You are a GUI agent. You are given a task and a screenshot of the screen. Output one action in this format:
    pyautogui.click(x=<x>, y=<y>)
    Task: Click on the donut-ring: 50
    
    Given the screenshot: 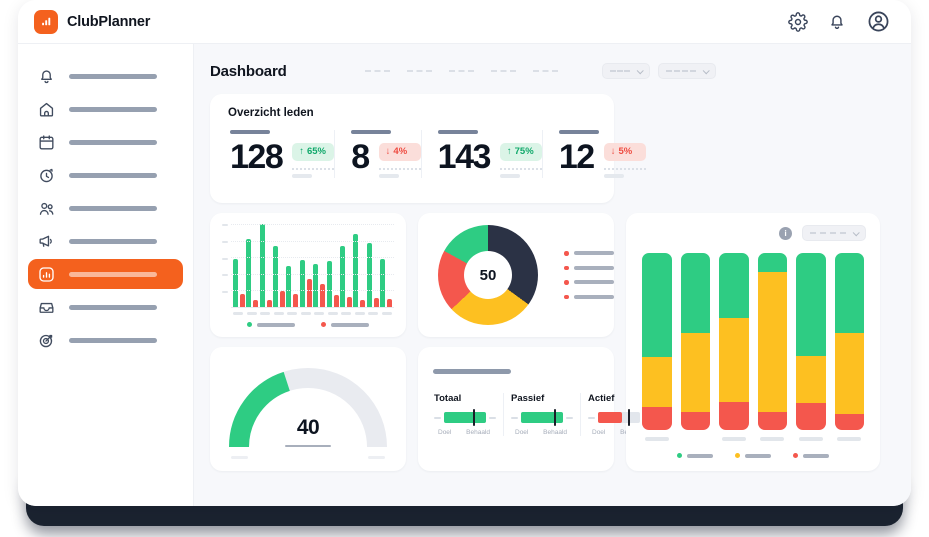 What is the action you would take?
    pyautogui.click(x=488, y=275)
    